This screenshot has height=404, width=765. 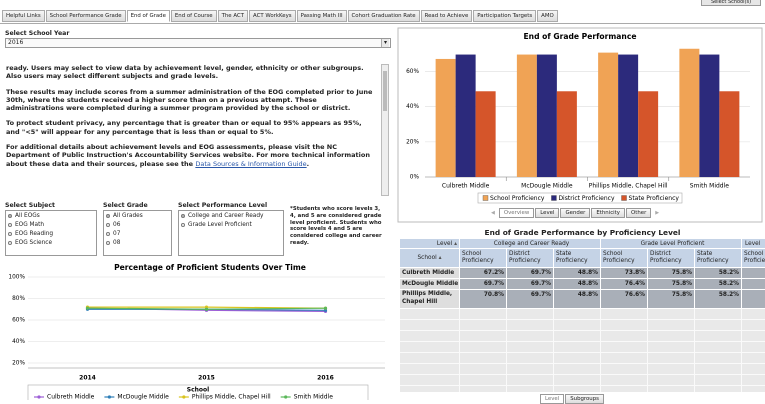 What do you see at coordinates (517, 198) in the screenshot?
I see `legend-label: School Proficiency` at bounding box center [517, 198].